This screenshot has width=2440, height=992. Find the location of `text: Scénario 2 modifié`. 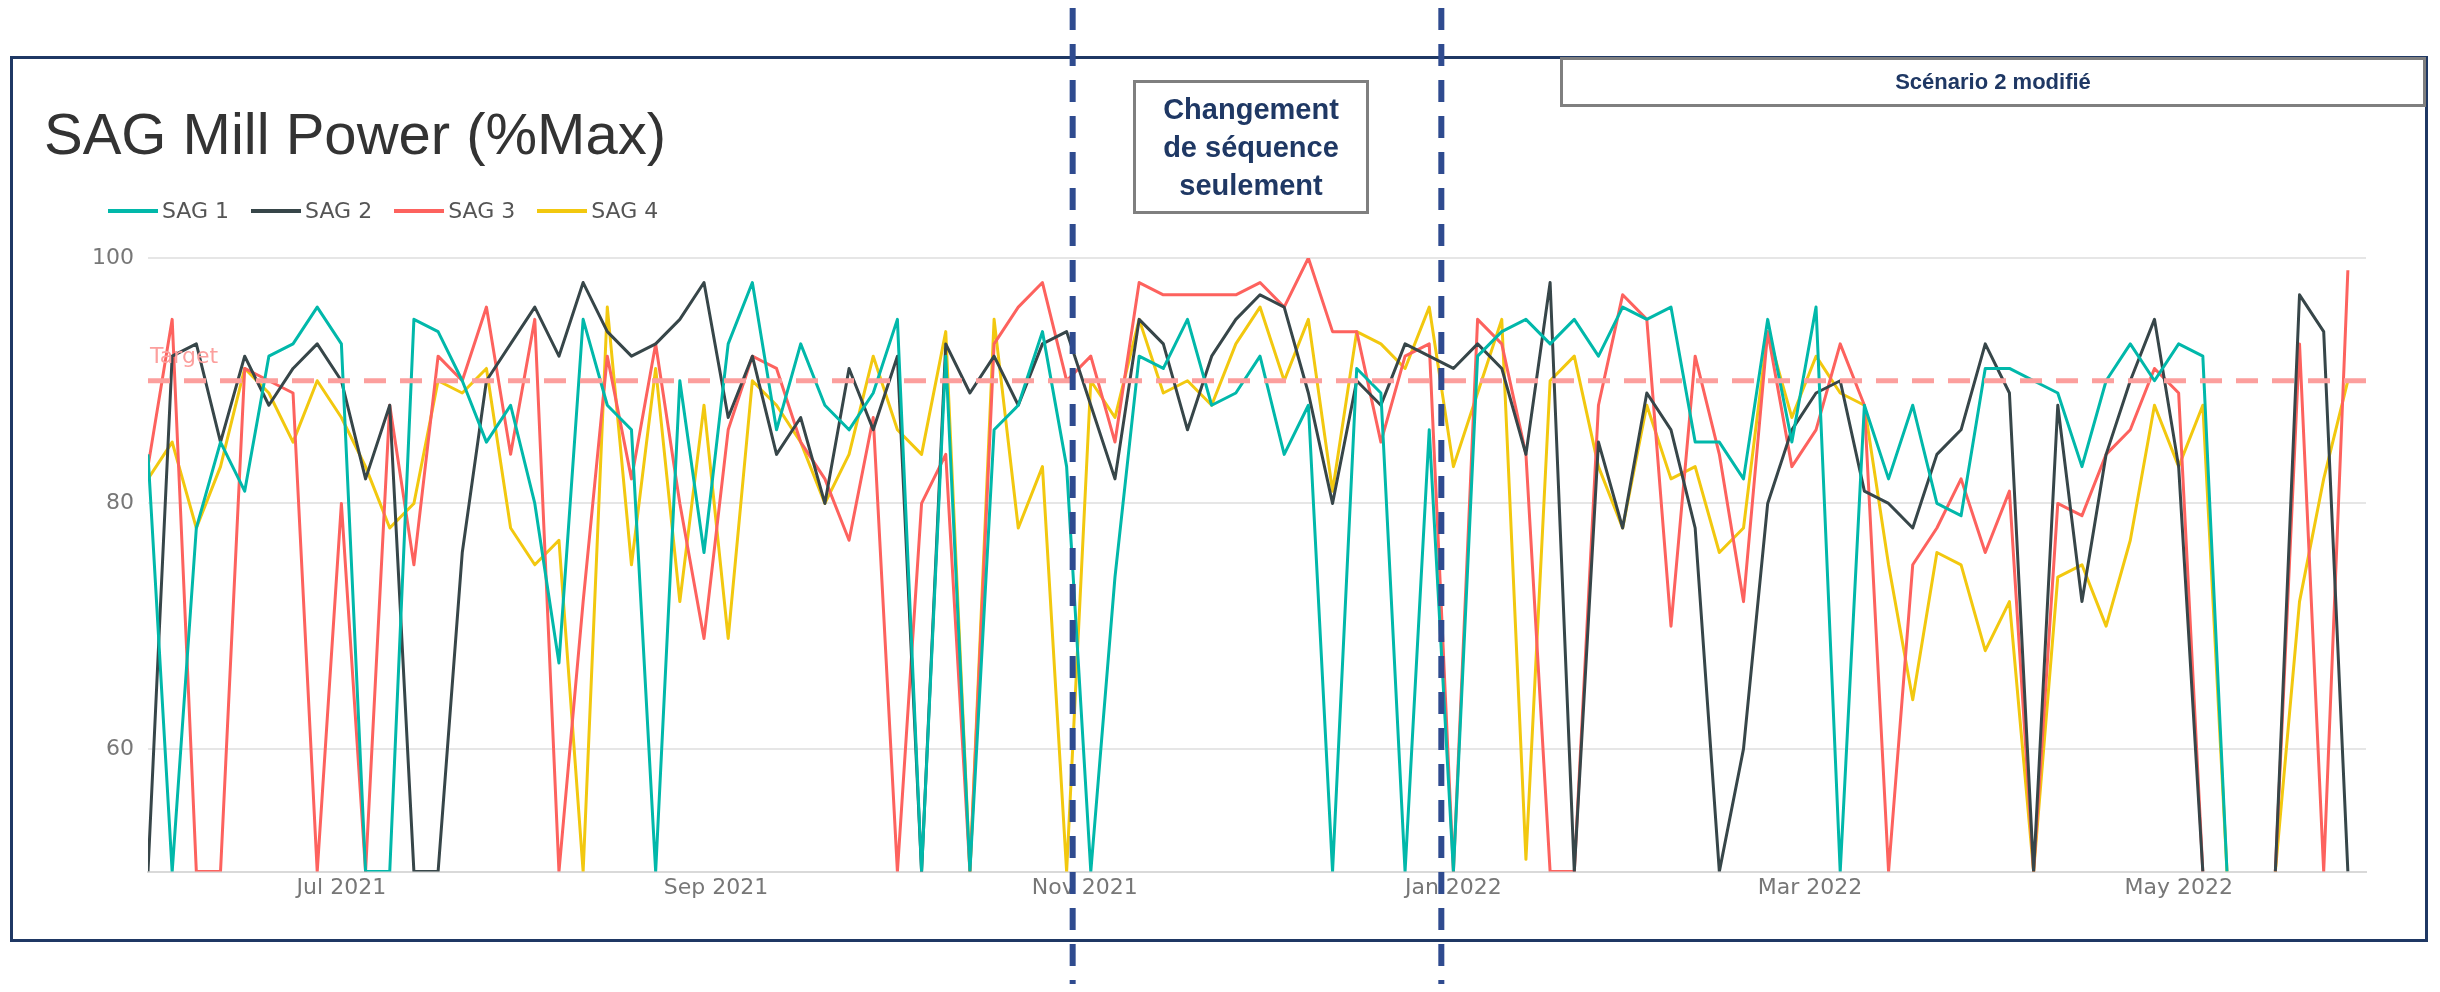

text: Scénario 2 modifié is located at coordinates (1993, 82).